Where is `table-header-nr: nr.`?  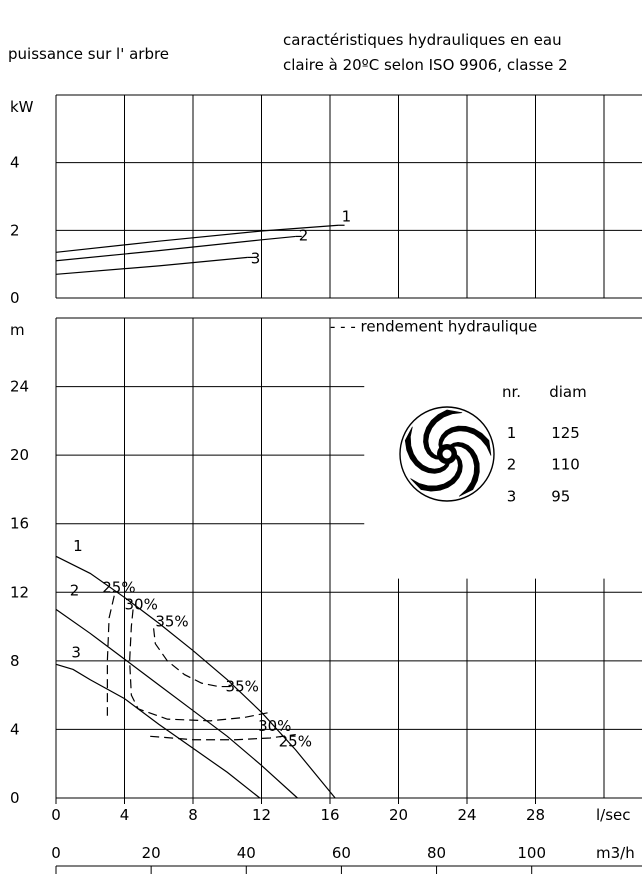 table-header-nr: nr. is located at coordinates (511, 392).